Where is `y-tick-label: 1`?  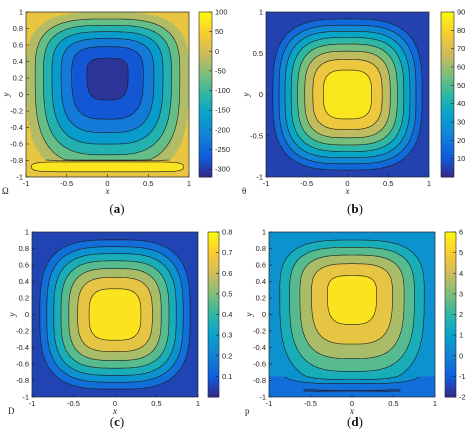
y-tick-label: 1 is located at coordinates (27, 232).